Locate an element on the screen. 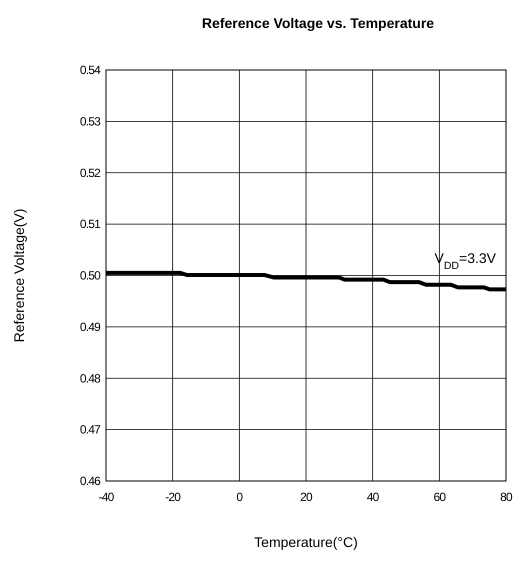 The width and height of the screenshot is (526, 565). x-axis-title: Temperature(°C) is located at coordinates (306, 542).